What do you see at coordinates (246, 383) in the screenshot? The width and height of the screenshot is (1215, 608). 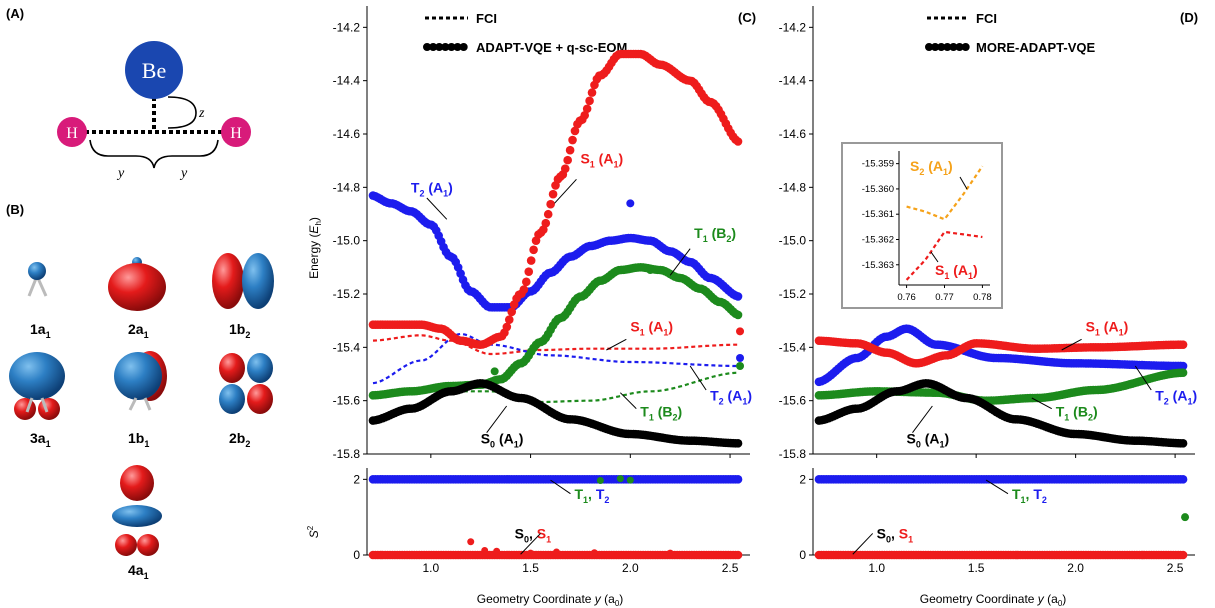 I see `orbital-2b2` at bounding box center [246, 383].